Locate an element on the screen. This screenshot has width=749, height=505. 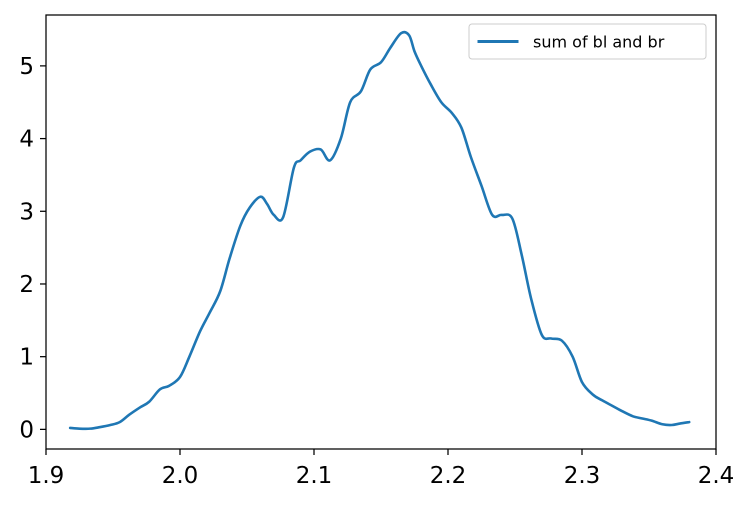
x-tick-label: 1.9 is located at coordinates (46, 476).